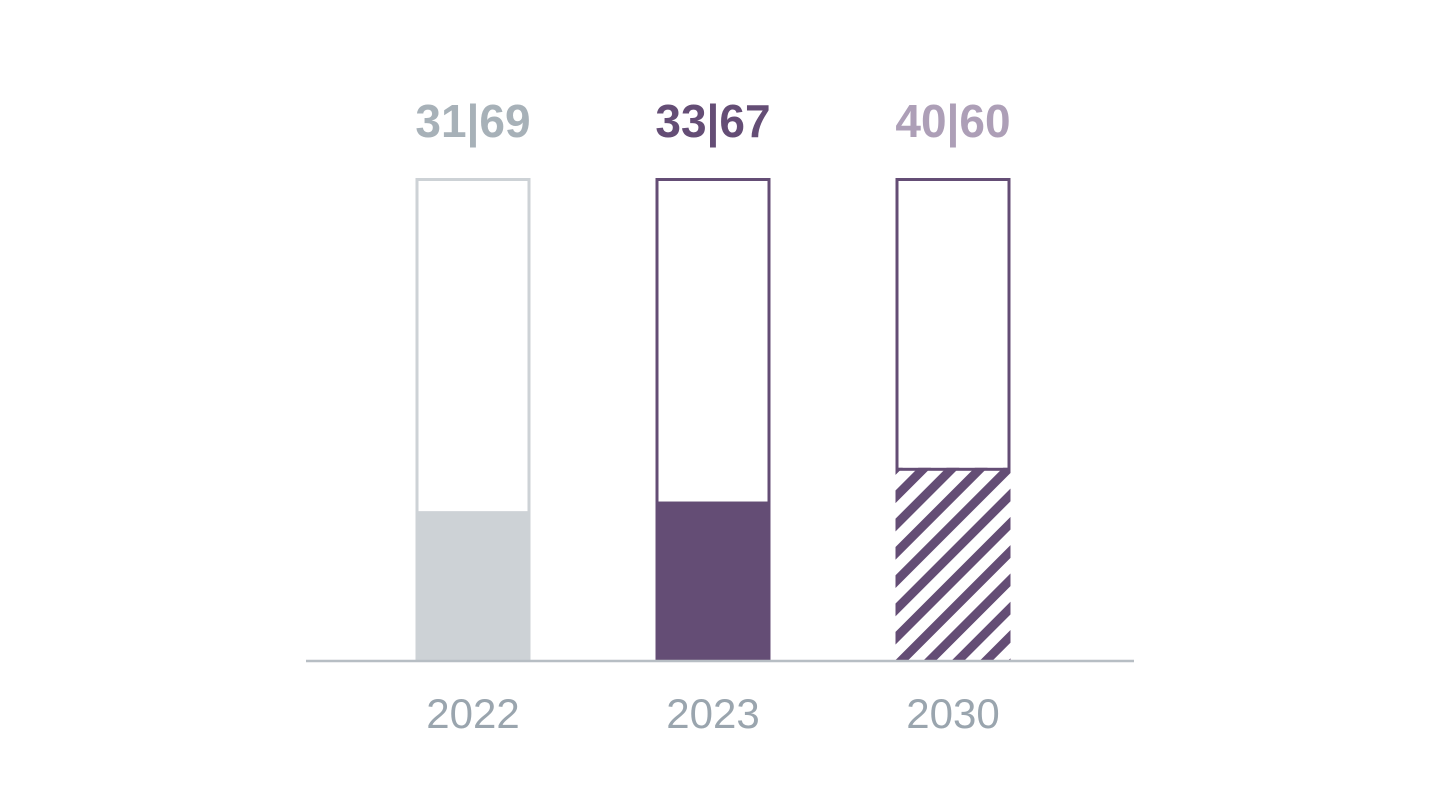 This screenshot has width=1440, height=810. What do you see at coordinates (952, 713) in the screenshot?
I see `x-tick-label-2030: 2030` at bounding box center [952, 713].